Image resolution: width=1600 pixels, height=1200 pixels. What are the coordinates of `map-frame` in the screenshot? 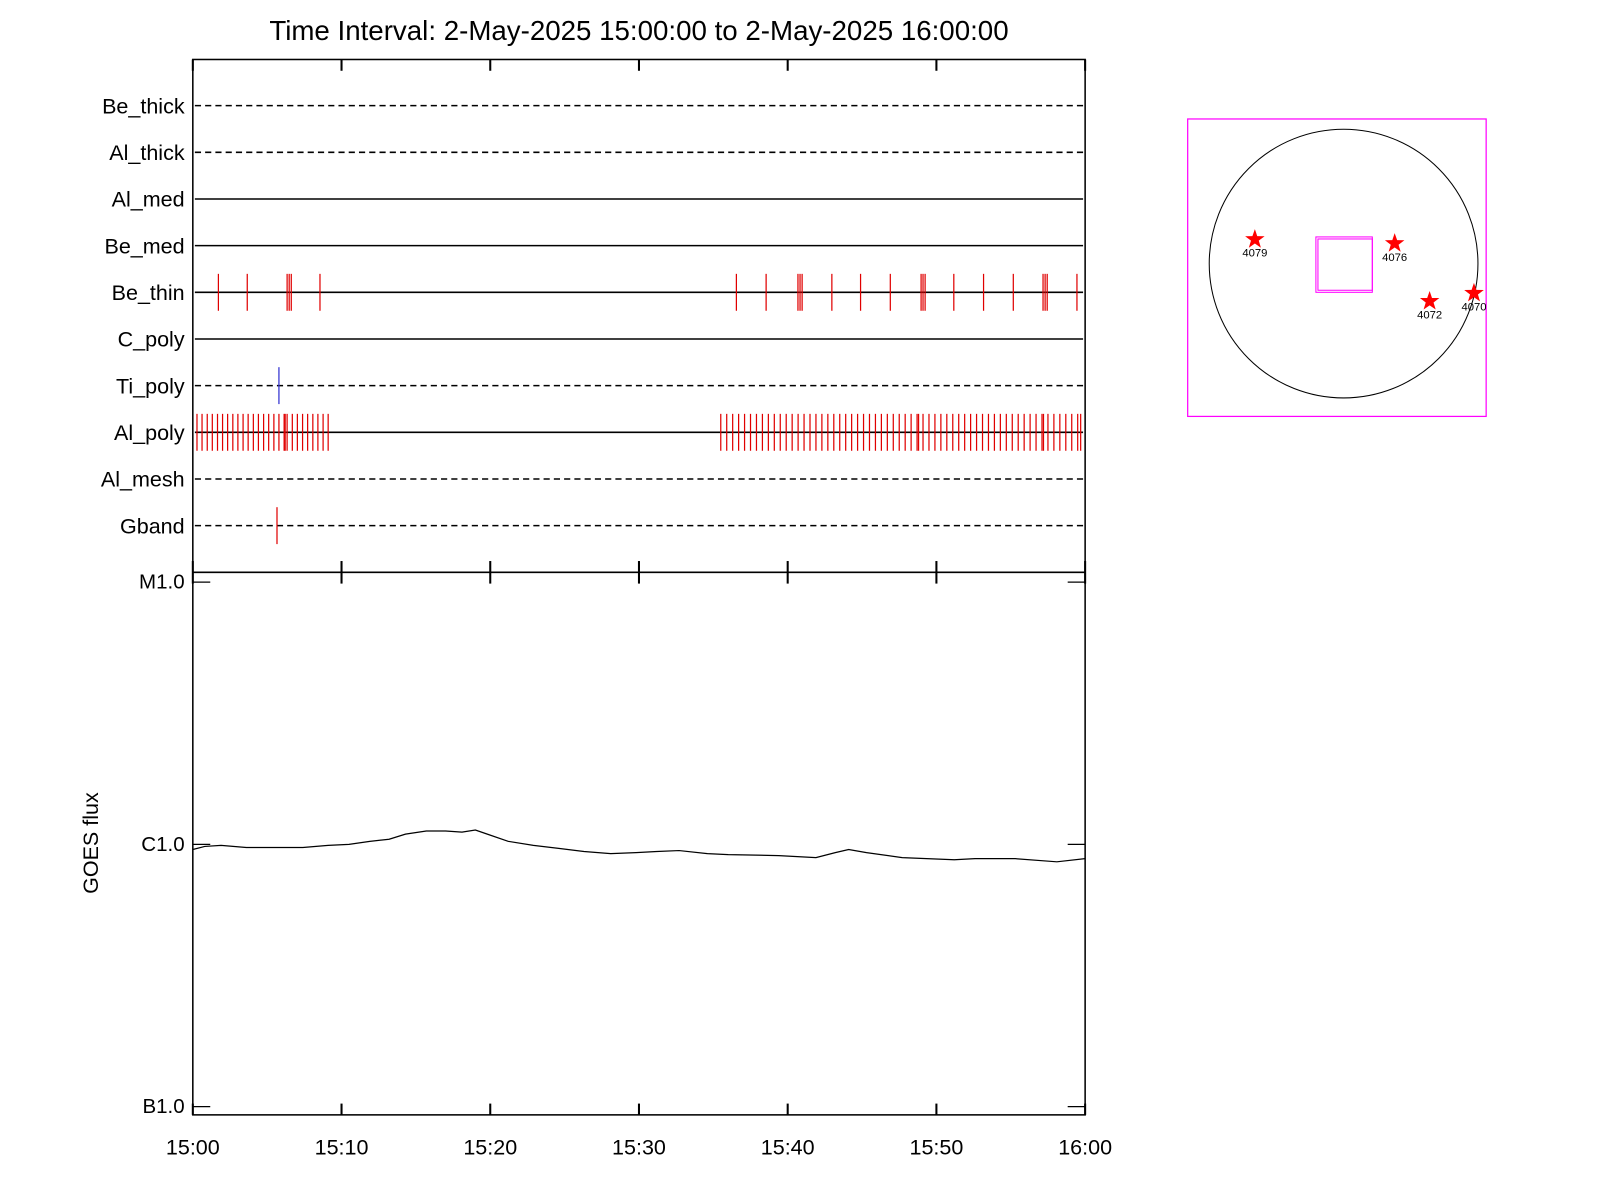 It's located at (1337, 268).